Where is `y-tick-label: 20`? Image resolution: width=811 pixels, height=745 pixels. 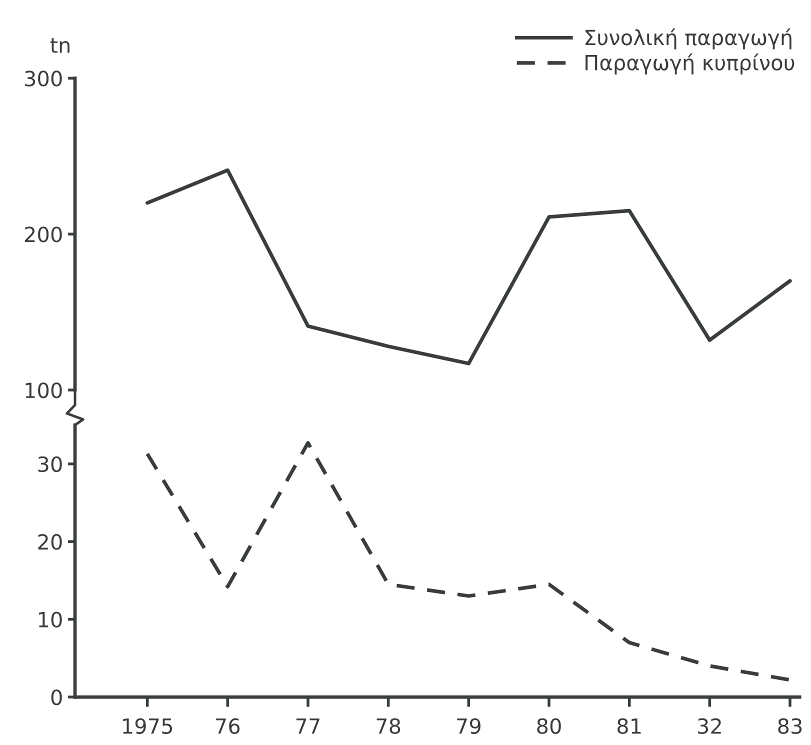 y-tick-label: 20 is located at coordinates (50, 542).